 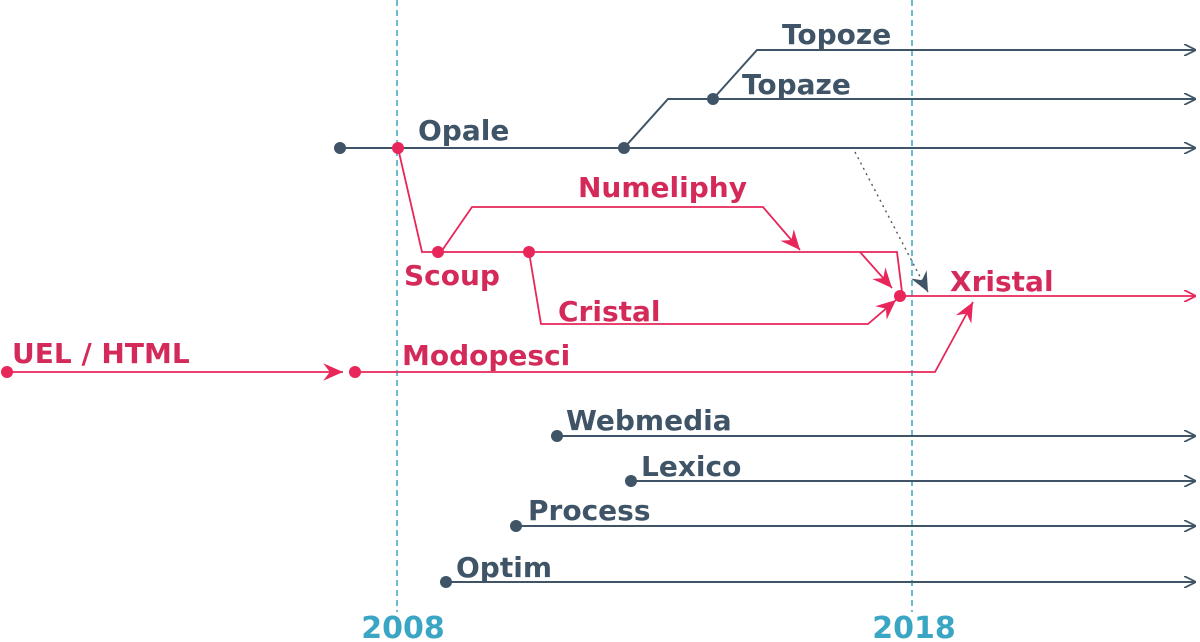 I want to click on opale-to-xristal-dotted-link, so click(x=891, y=222).